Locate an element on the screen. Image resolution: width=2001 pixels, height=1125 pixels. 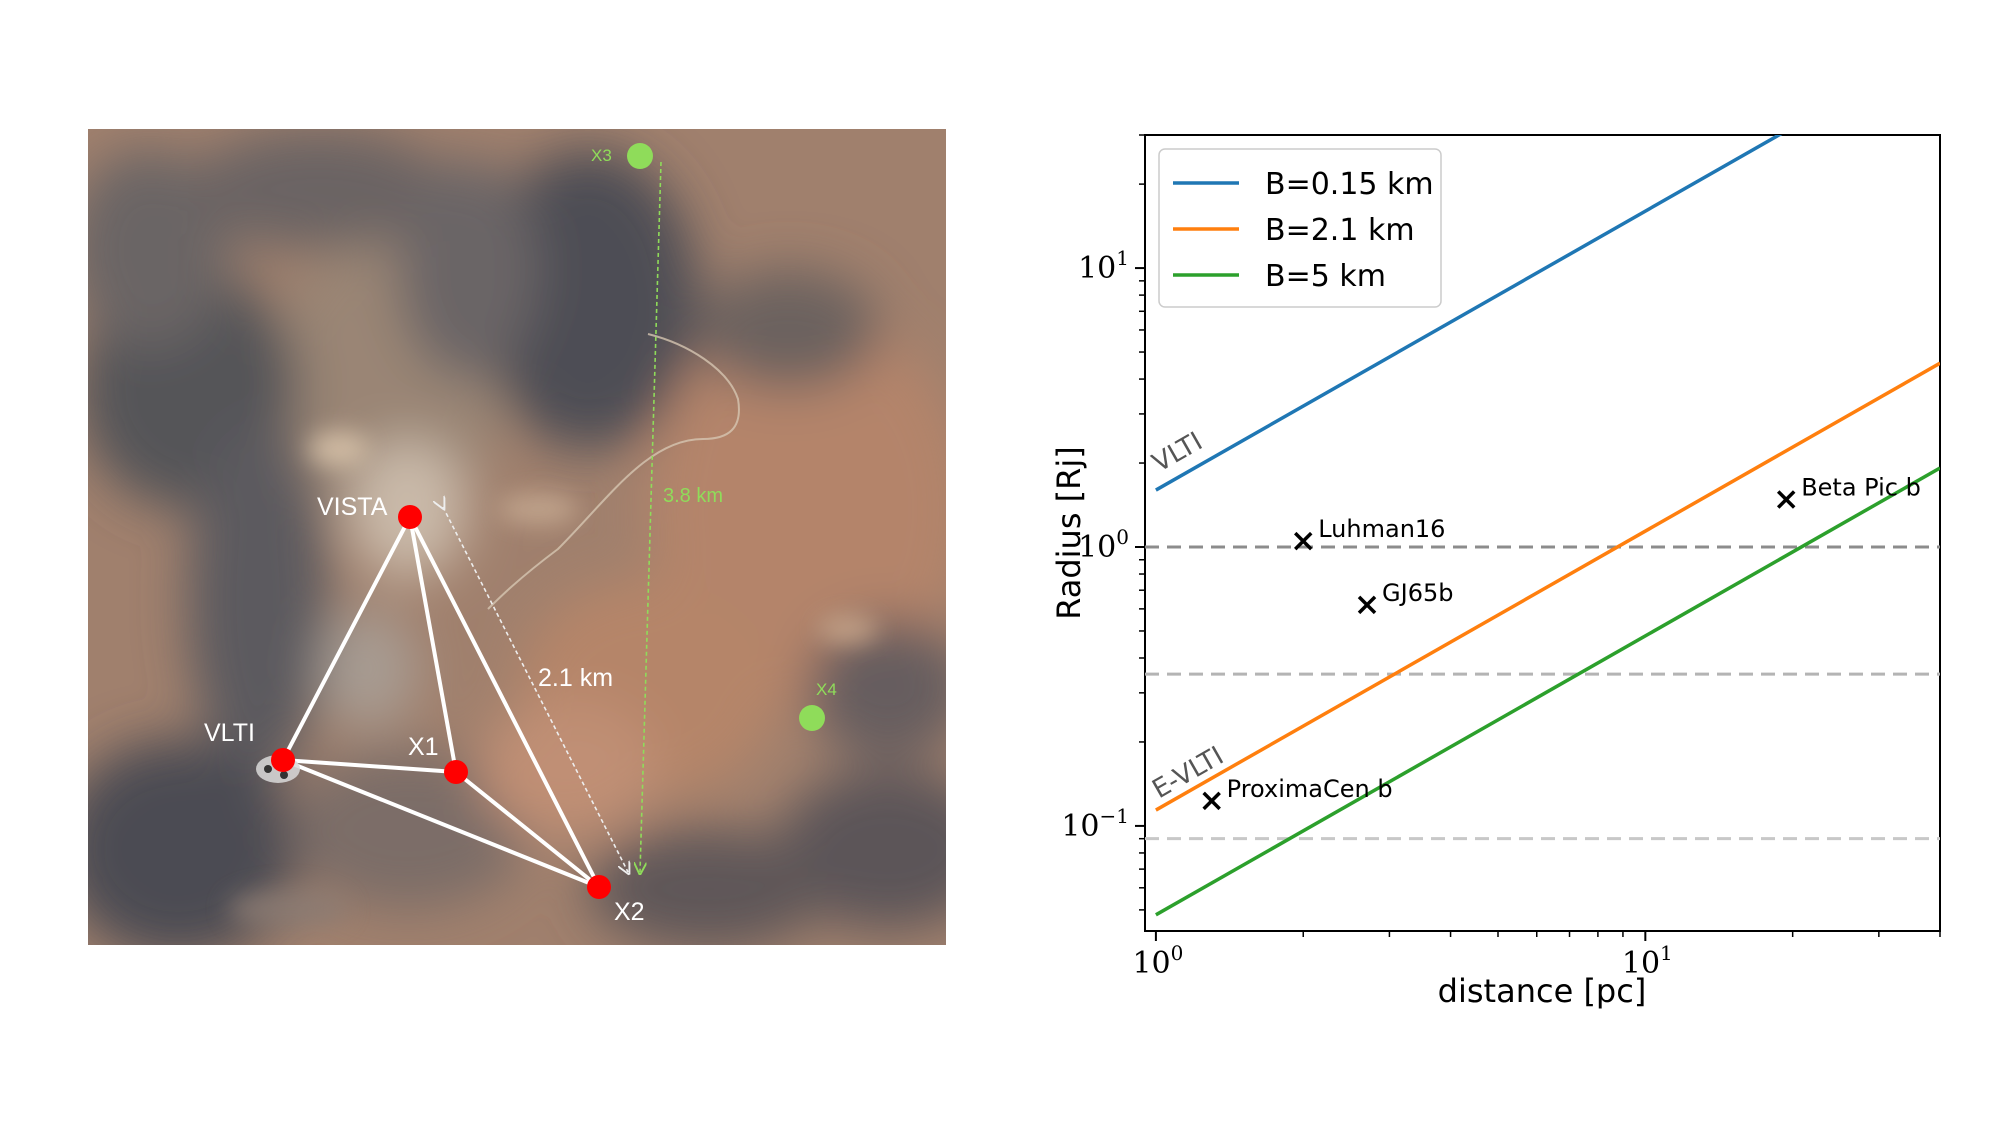
legend-entry: B=5 km is located at coordinates (1325, 276).